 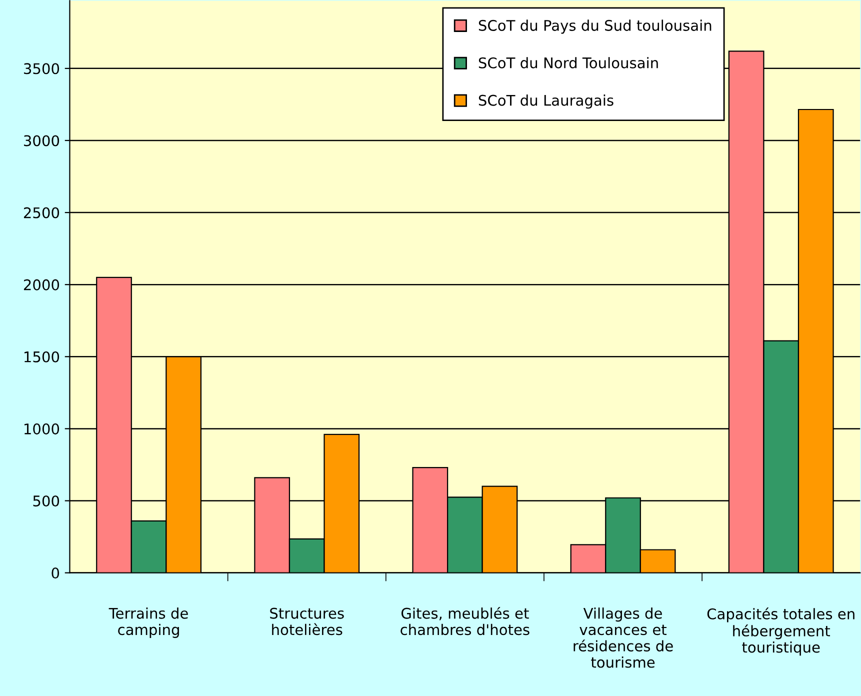 What do you see at coordinates (465, 621) in the screenshot?
I see `x-tick-label: Gites, meublés et chambres d'hotes` at bounding box center [465, 621].